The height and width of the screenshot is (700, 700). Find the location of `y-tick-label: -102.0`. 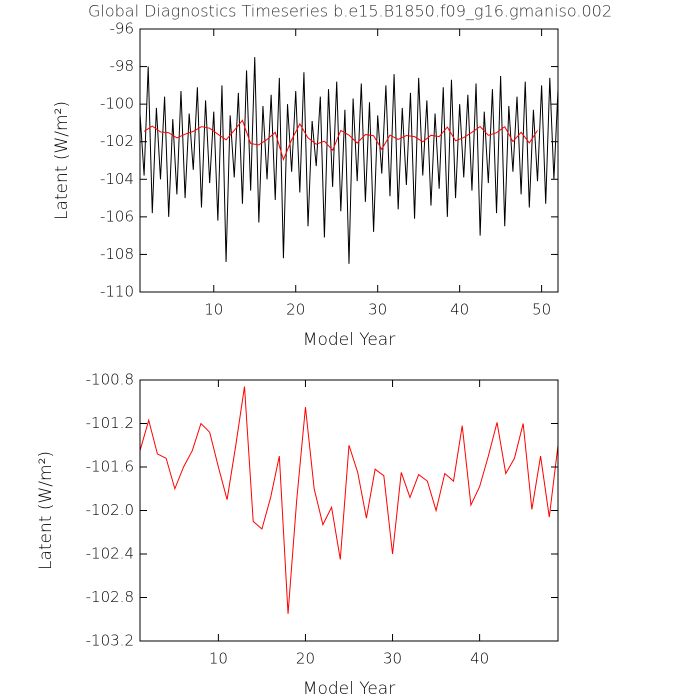

y-tick-label: -102.0 is located at coordinates (110, 510).